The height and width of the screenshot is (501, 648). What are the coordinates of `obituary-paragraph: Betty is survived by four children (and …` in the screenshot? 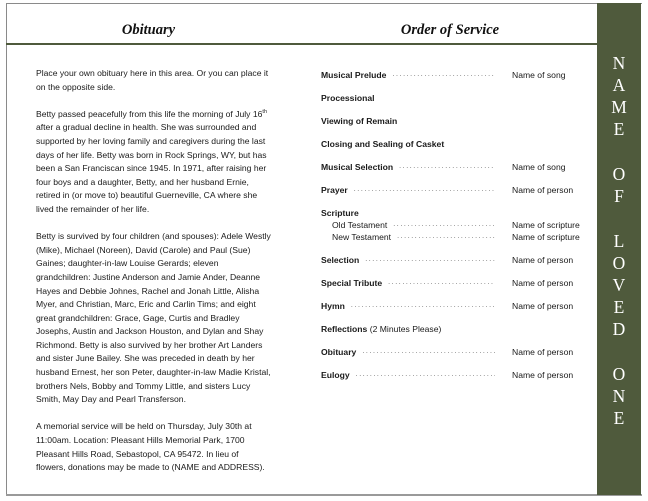 It's located at (161, 318).